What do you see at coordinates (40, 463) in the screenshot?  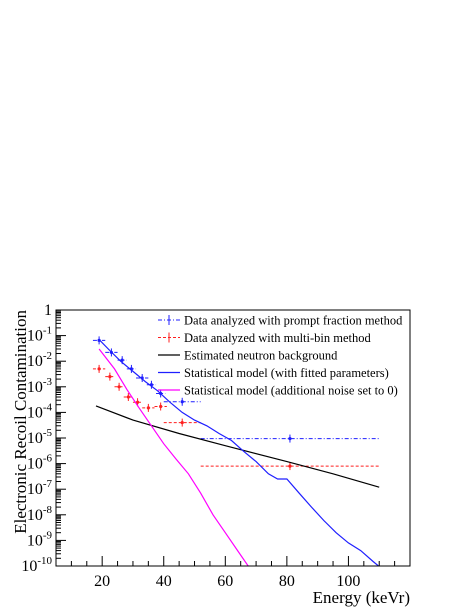 I see `y-tick-label: 10⁻⁶` at bounding box center [40, 463].